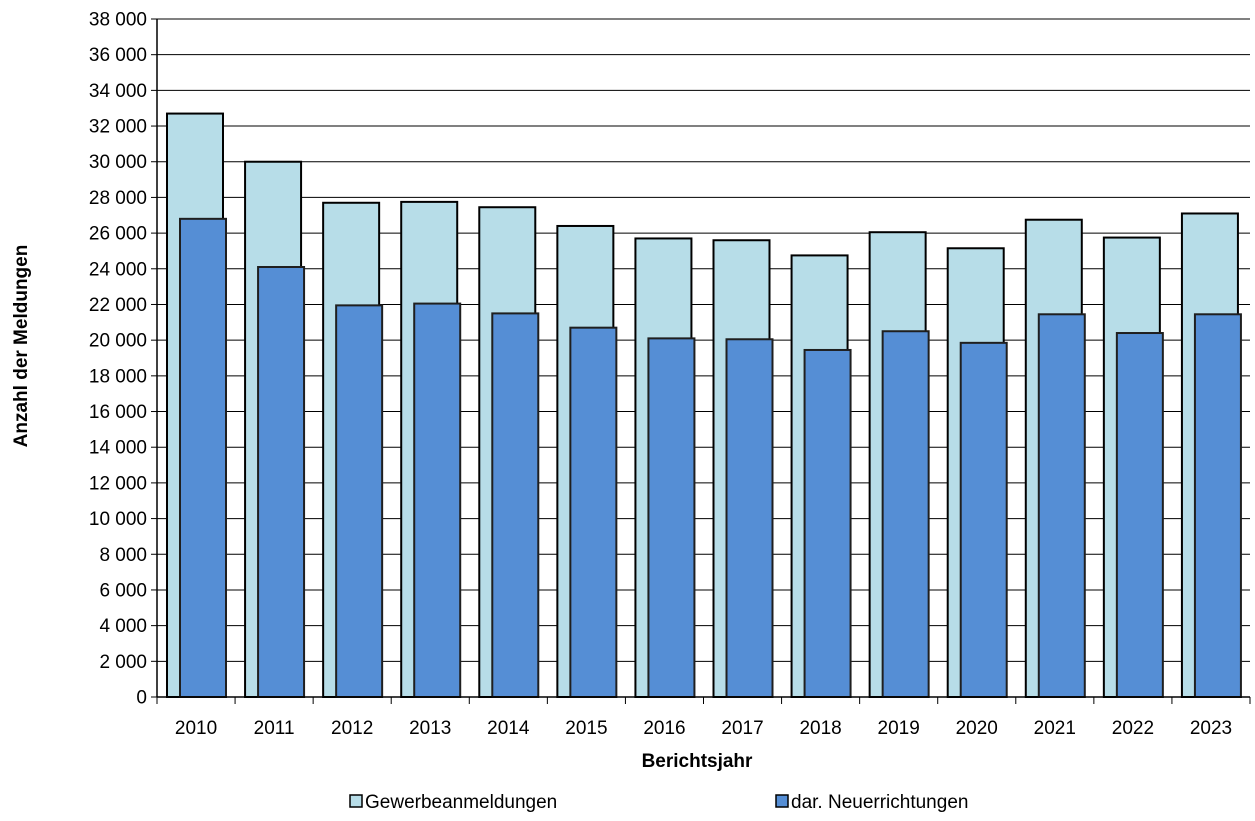 This screenshot has height=821, width=1255. I want to click on y-tick-label: 34 000, so click(118, 91).